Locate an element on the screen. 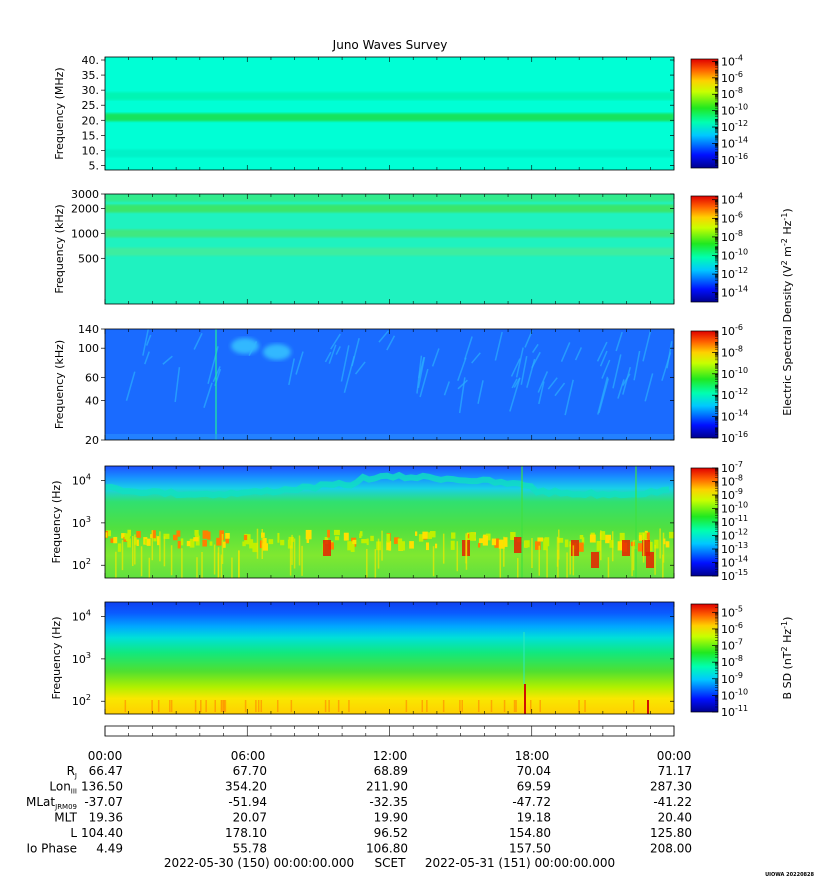  panel-3-ylabel: Frequency (kHz) is located at coordinates (59, 384).